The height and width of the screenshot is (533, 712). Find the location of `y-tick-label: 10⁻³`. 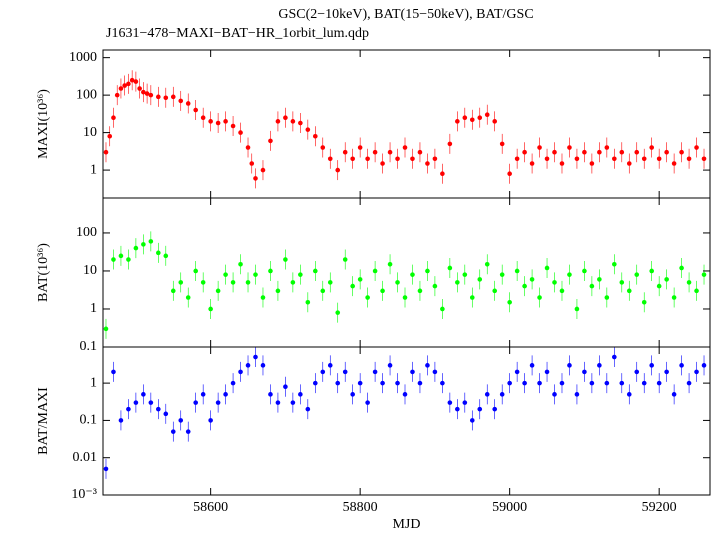

y-tick-label: 10⁻³ is located at coordinates (84, 494).